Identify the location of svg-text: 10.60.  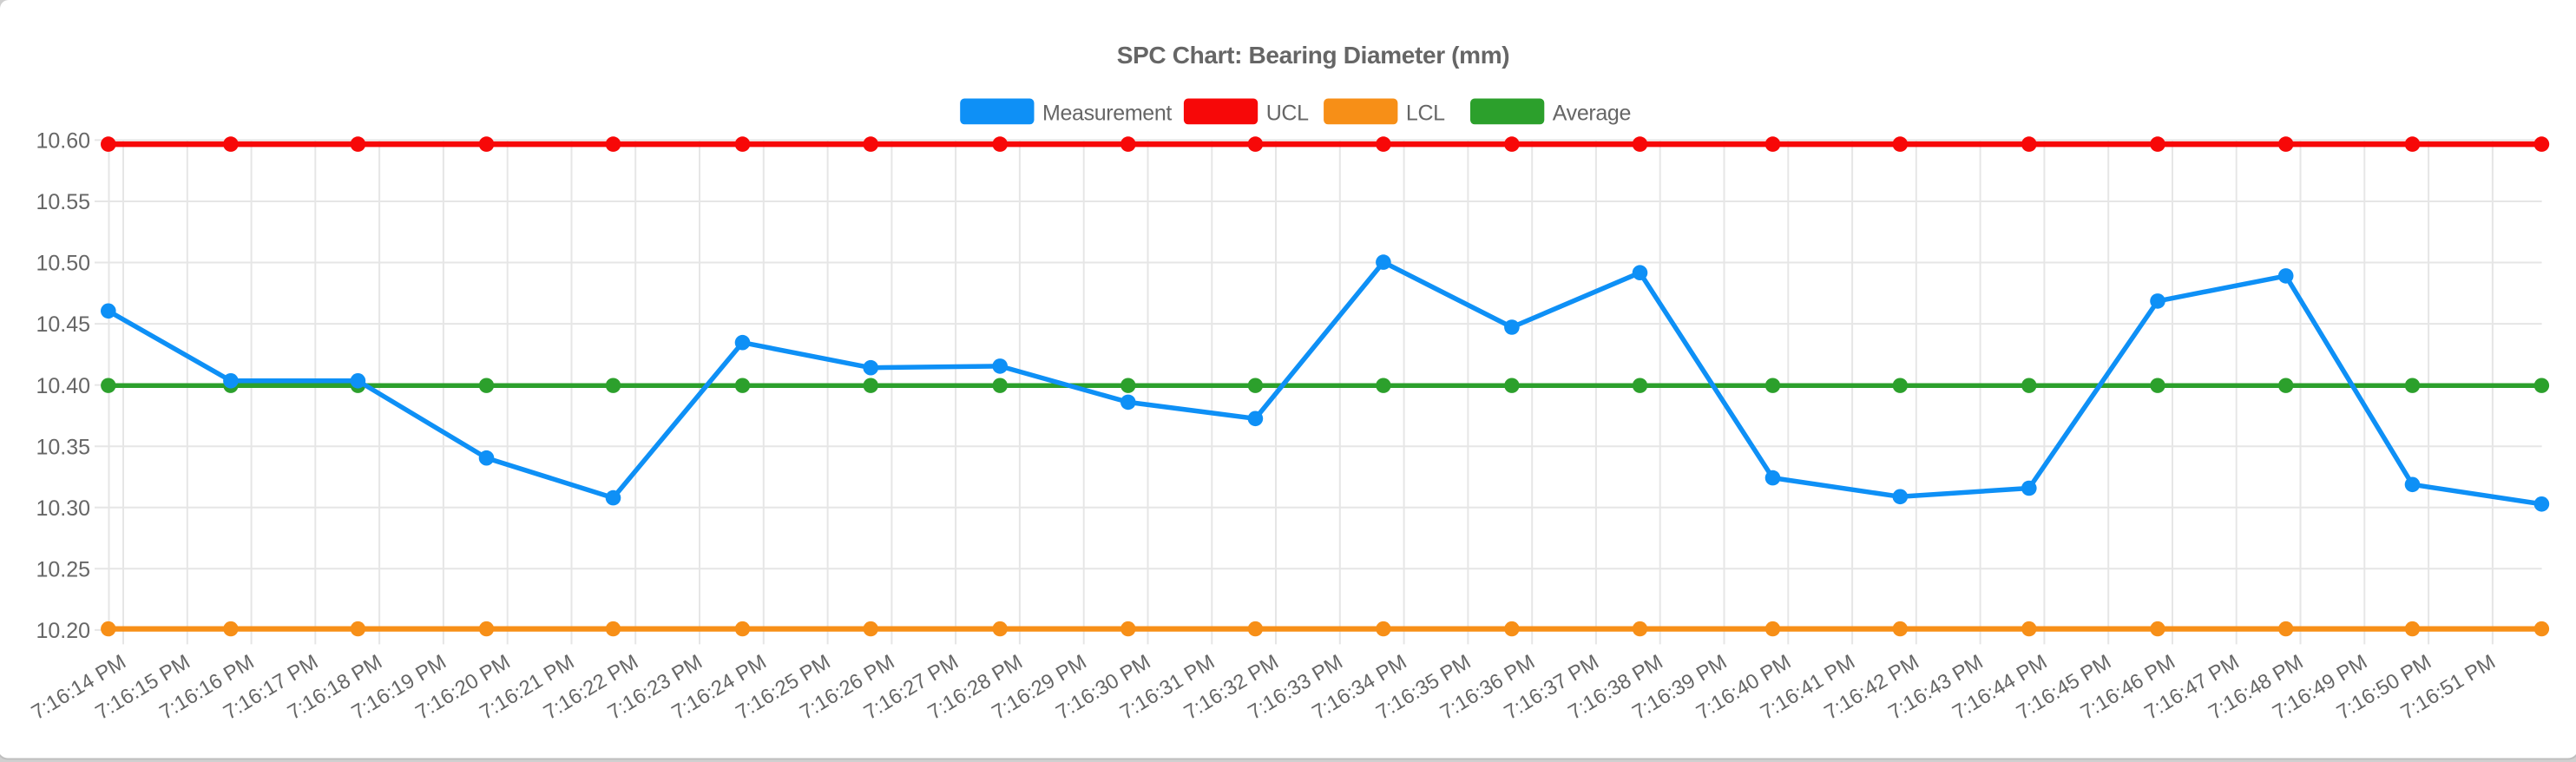
(63, 141).